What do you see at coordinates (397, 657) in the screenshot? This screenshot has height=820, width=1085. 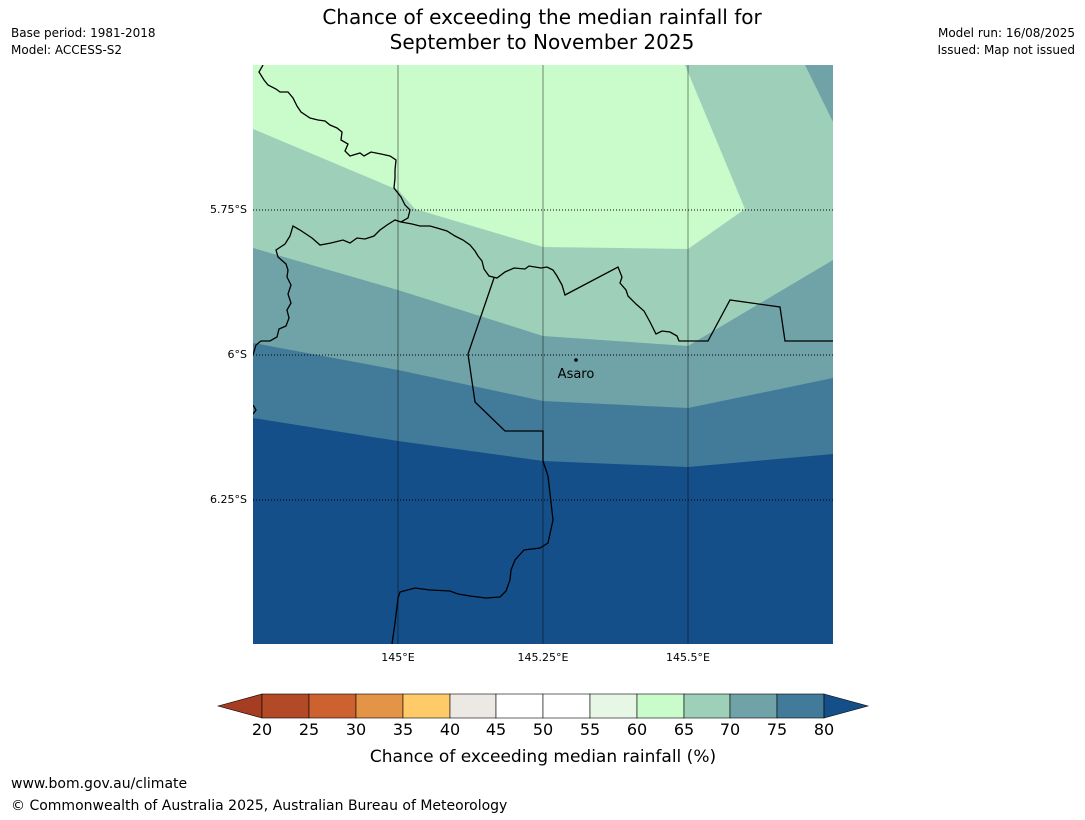 I see `lon-label-145: 145°E` at bounding box center [397, 657].